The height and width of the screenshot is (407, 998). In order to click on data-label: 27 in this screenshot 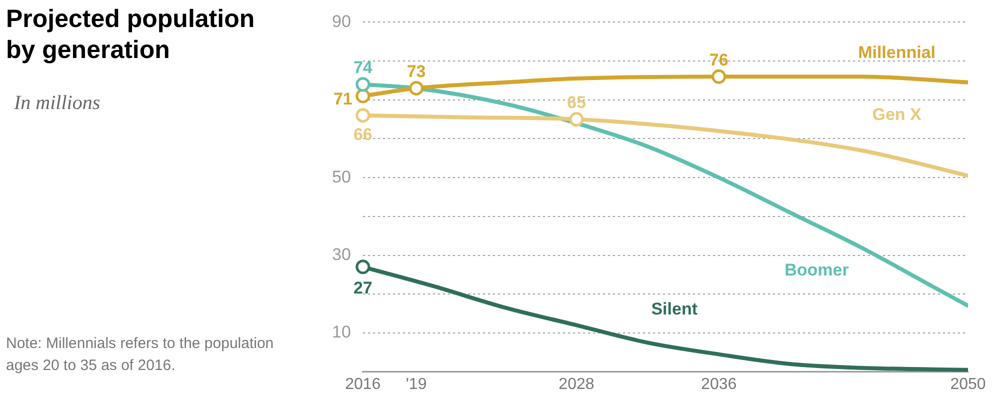, I will do `click(362, 288)`.